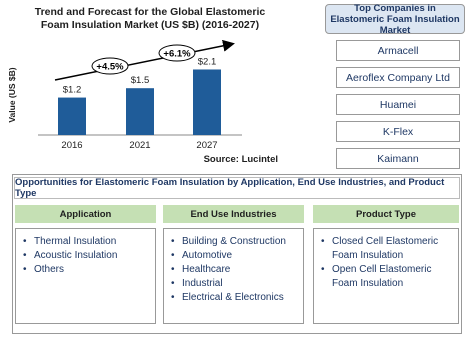 The height and width of the screenshot is (338, 474). I want to click on list-item: Acoustic Insulation, so click(85, 256).